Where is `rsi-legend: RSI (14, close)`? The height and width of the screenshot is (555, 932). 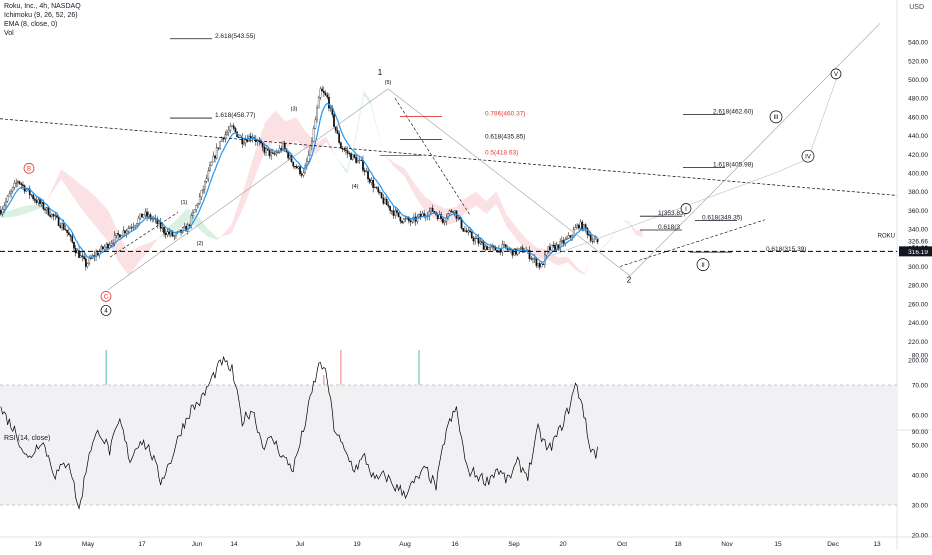
rsi-legend: RSI (14, close) is located at coordinates (27, 438).